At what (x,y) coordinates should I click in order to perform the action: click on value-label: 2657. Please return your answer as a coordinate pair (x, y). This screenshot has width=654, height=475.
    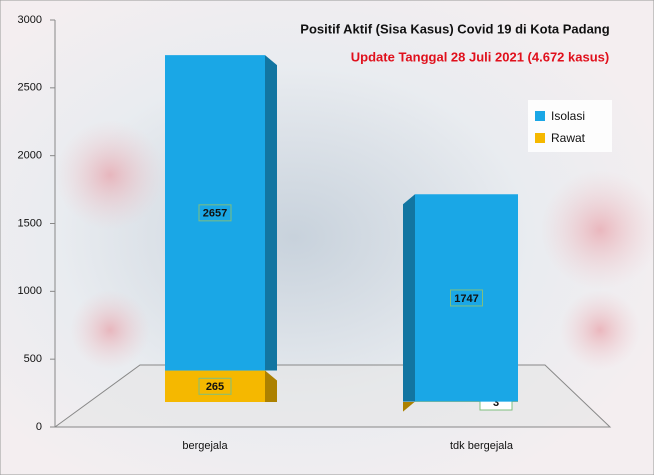
    Looking at the image, I should click on (215, 214).